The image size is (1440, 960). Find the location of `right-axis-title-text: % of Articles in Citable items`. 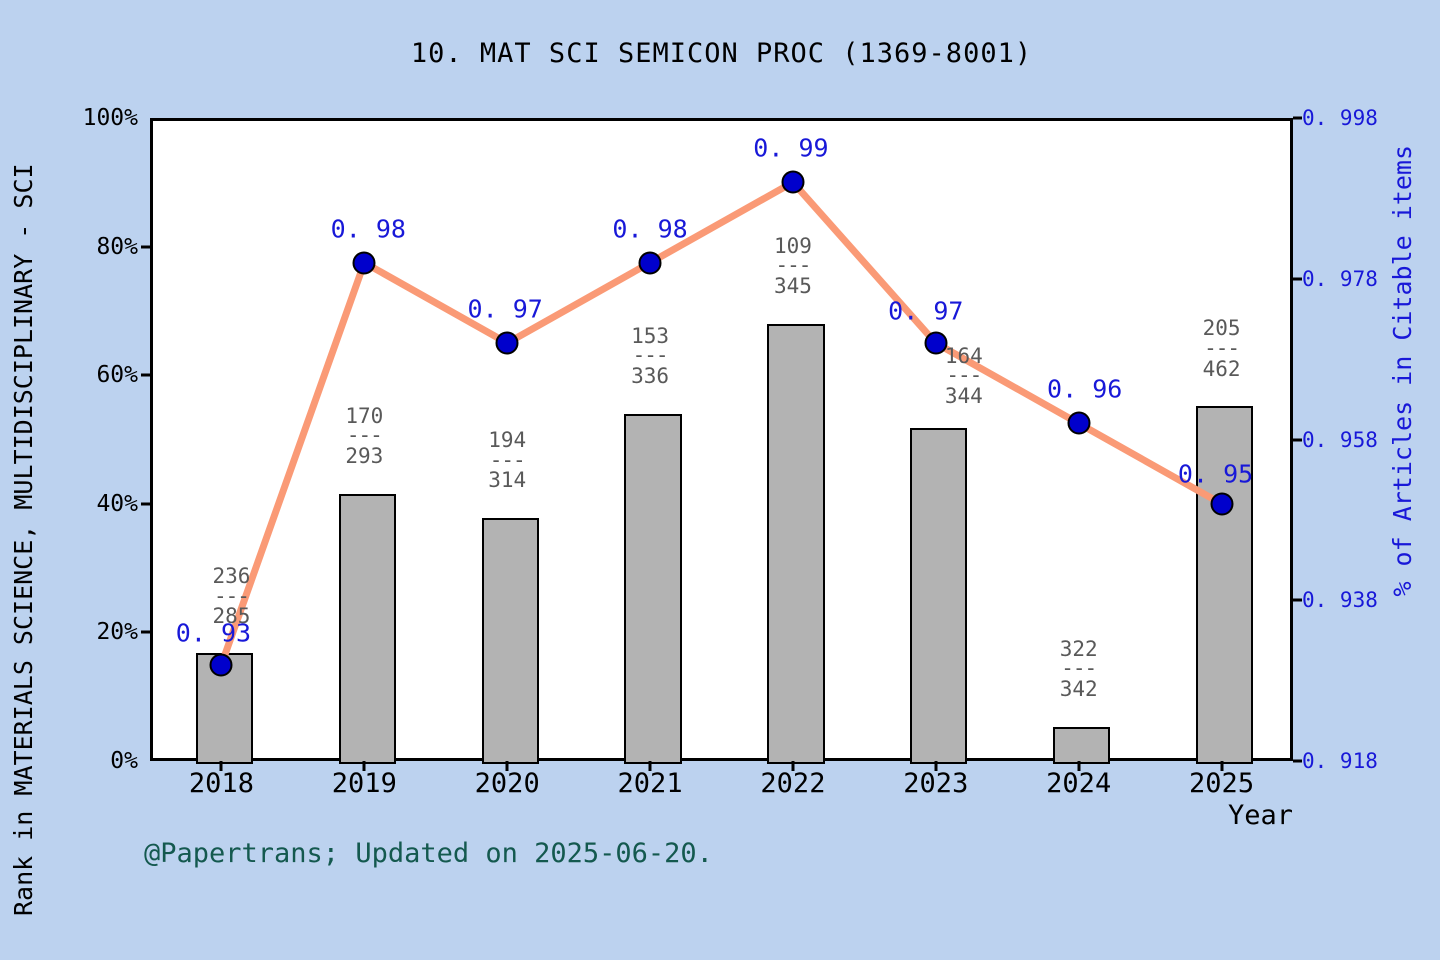

right-axis-title-text: % of Articles in Citable items is located at coordinates (1402, 371).